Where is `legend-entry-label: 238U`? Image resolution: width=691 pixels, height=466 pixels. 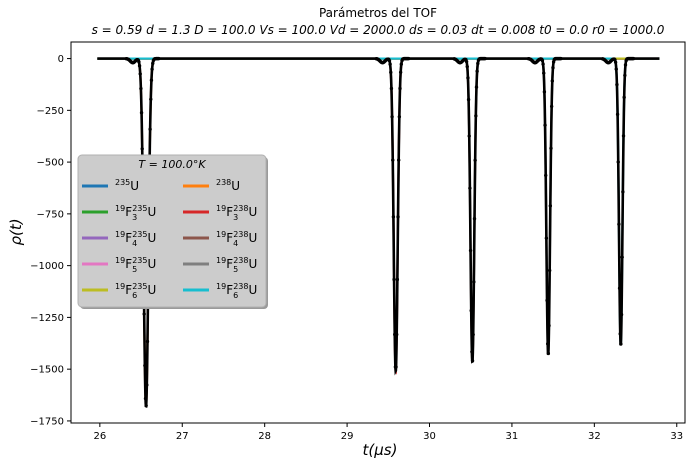 legend-entry-label: 238U is located at coordinates (228, 185).